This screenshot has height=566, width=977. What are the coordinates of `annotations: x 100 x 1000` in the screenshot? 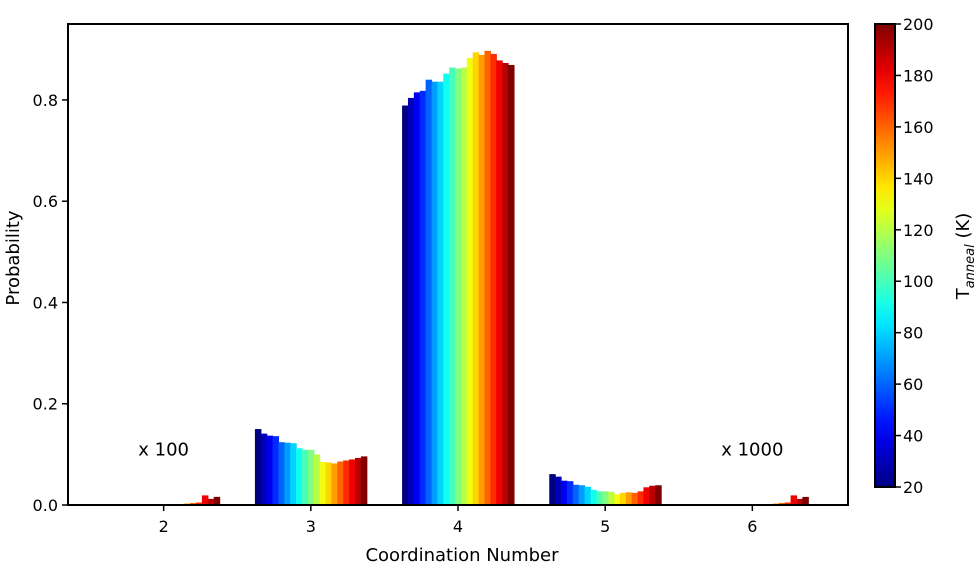 It's located at (460, 449).